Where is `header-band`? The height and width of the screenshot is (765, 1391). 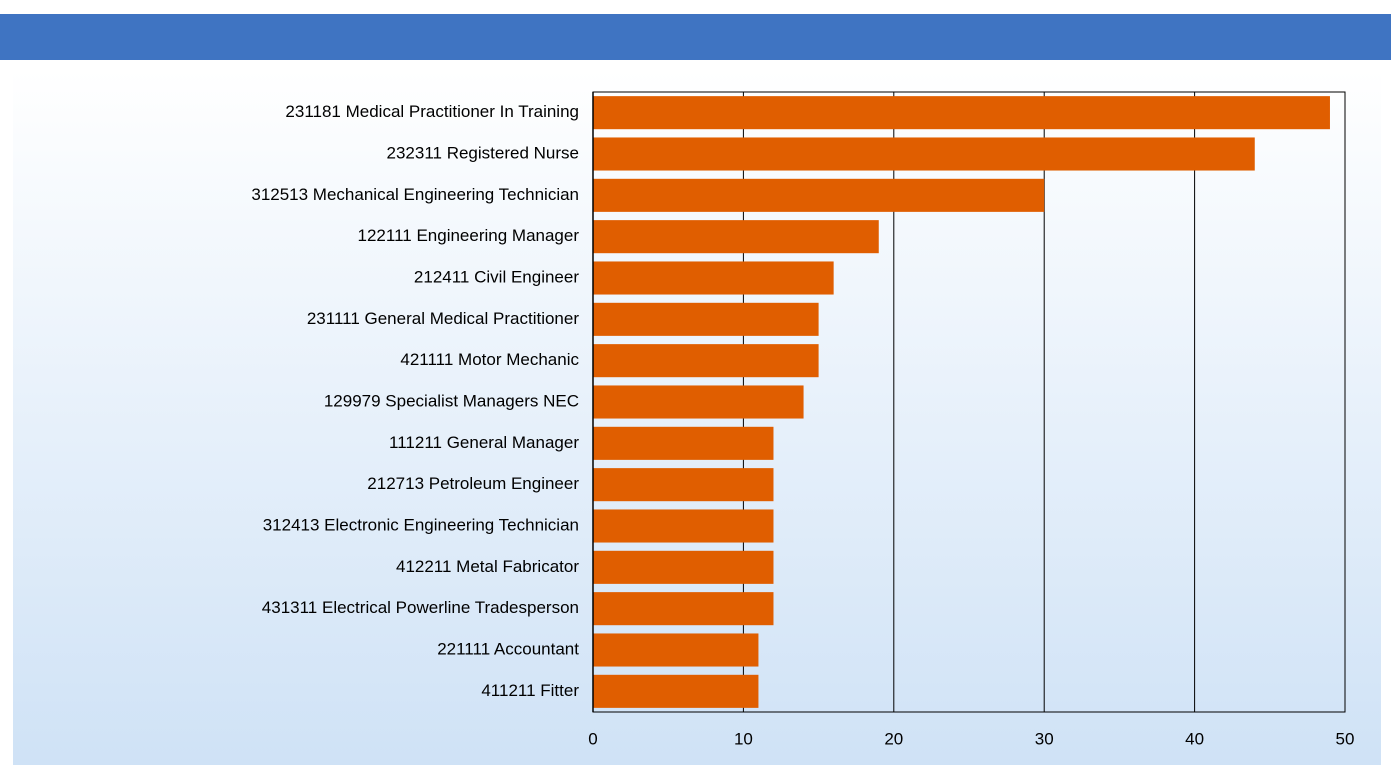
header-band is located at coordinates (695, 37).